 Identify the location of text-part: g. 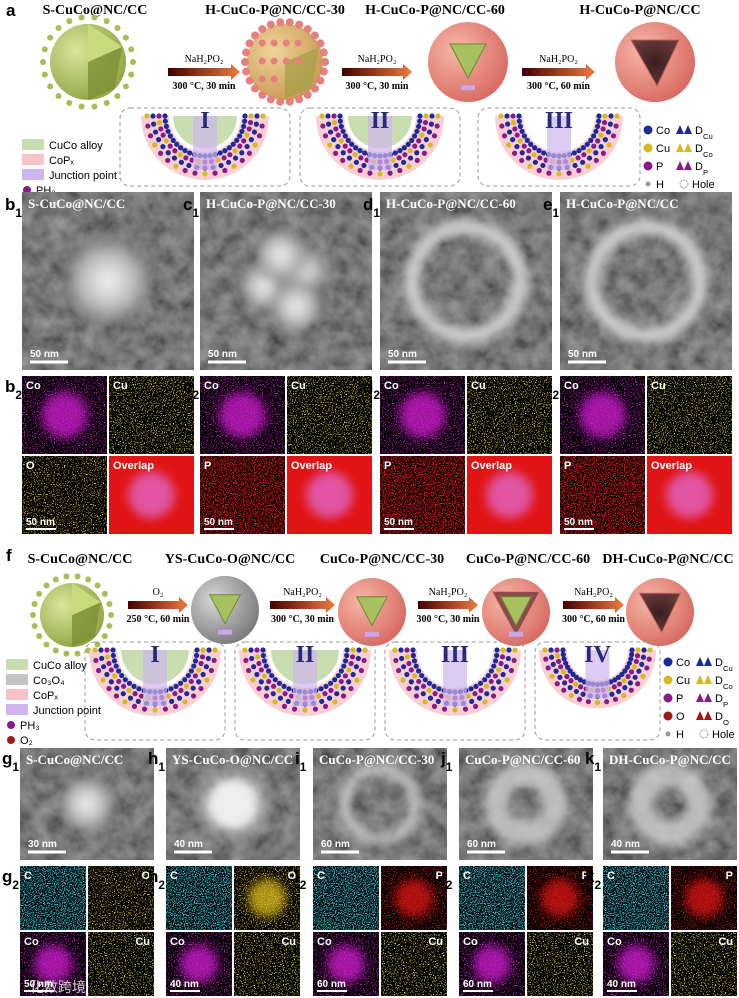
(7, 758).